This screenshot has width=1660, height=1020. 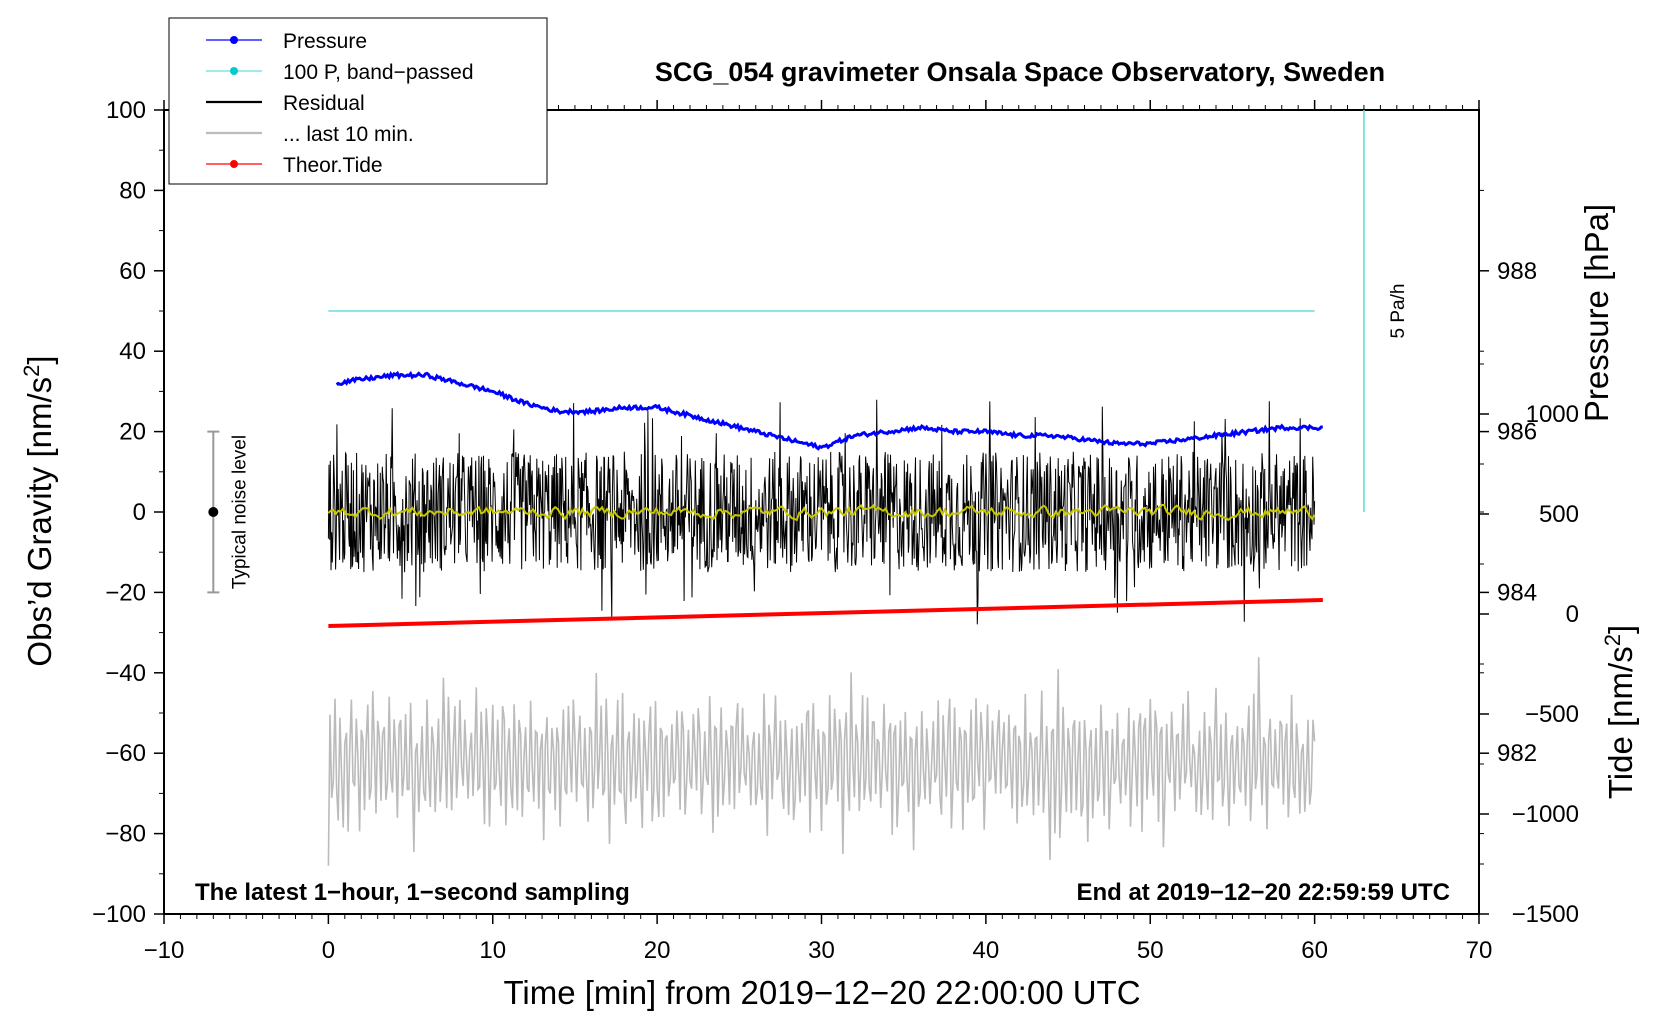 I want to click on tide-tick-label: −500, so click(x=1552, y=714).